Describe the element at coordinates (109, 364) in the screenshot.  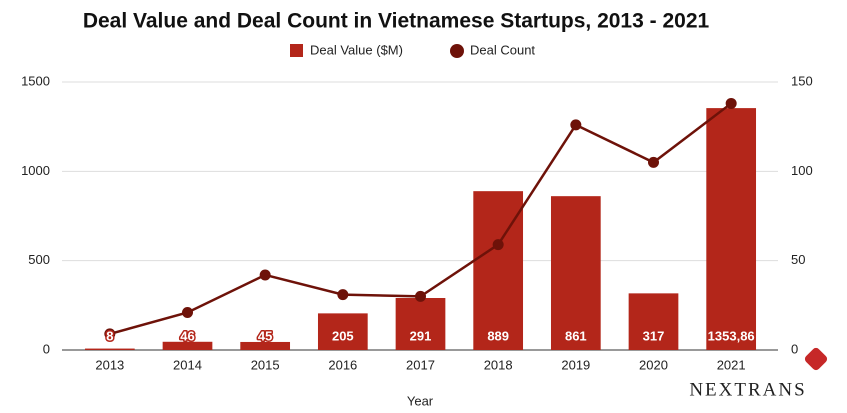
I see `x-tick-label: 2013` at that location.